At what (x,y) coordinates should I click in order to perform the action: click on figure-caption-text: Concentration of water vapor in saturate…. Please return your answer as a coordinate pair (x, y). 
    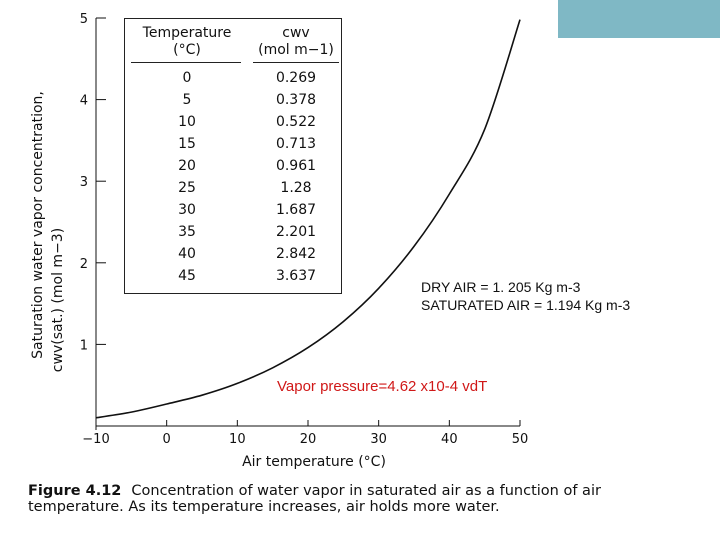
    Looking at the image, I should click on (314, 499).